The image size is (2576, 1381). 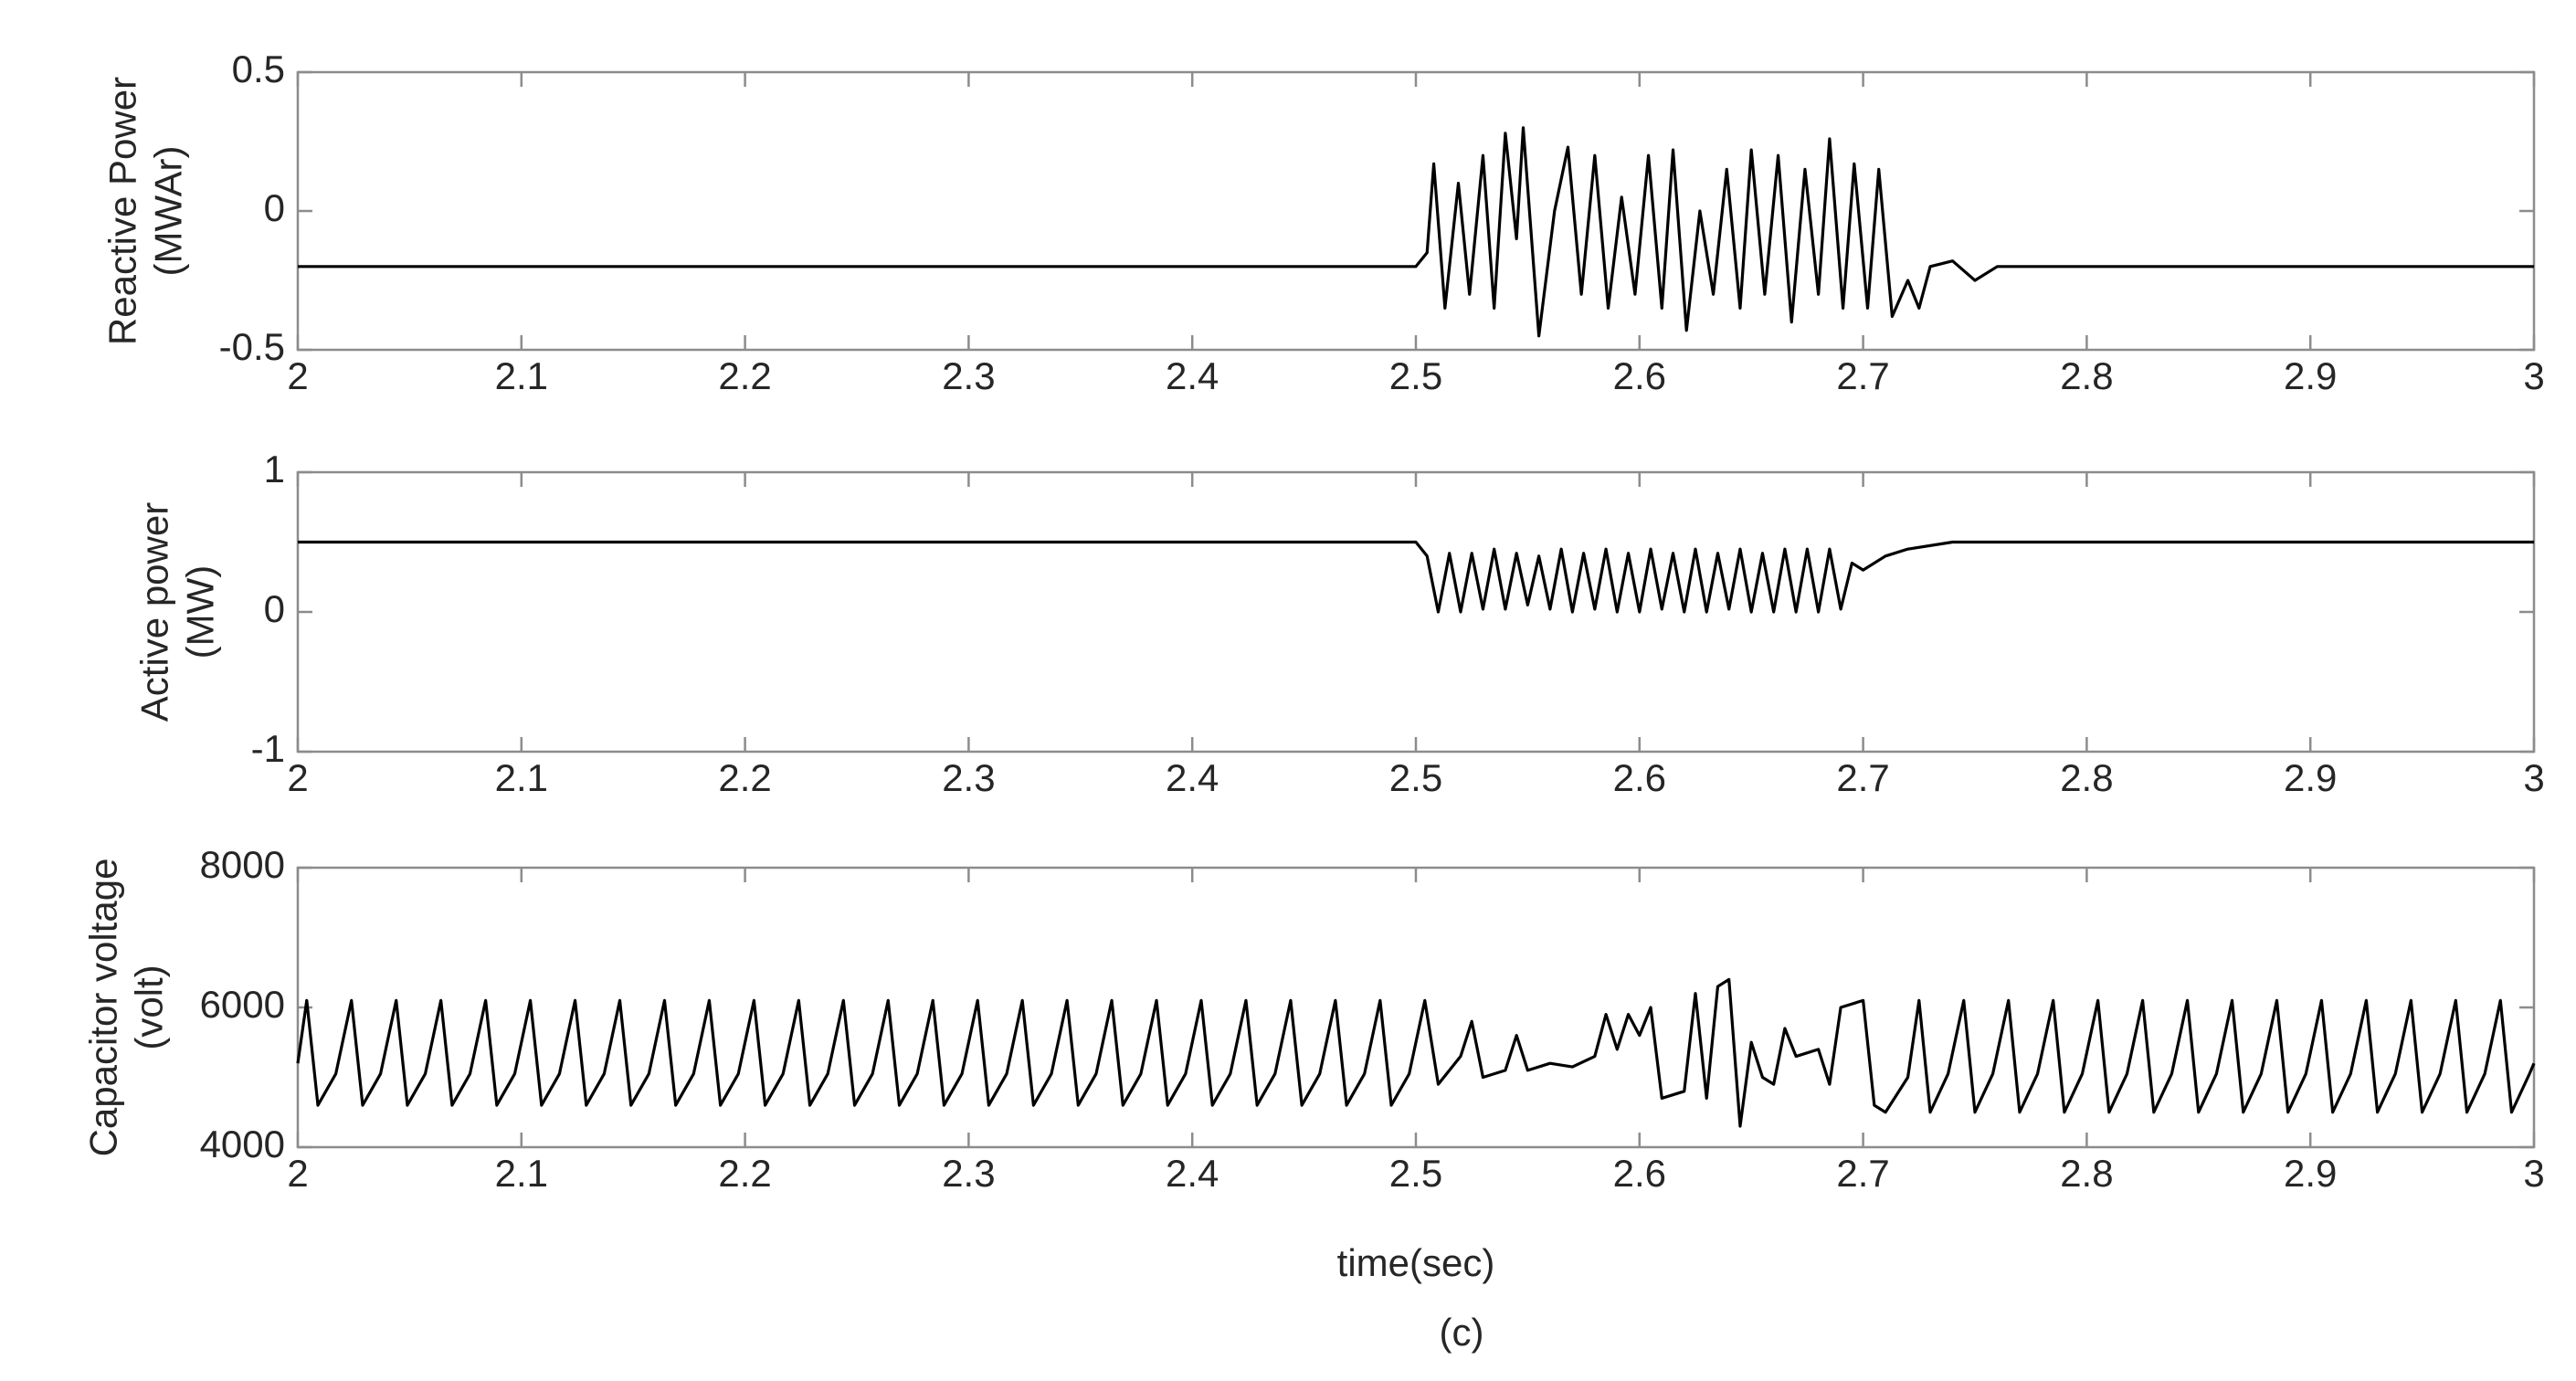 What do you see at coordinates (1416, 1263) in the screenshot?
I see `x-axis-label: time(sec)` at bounding box center [1416, 1263].